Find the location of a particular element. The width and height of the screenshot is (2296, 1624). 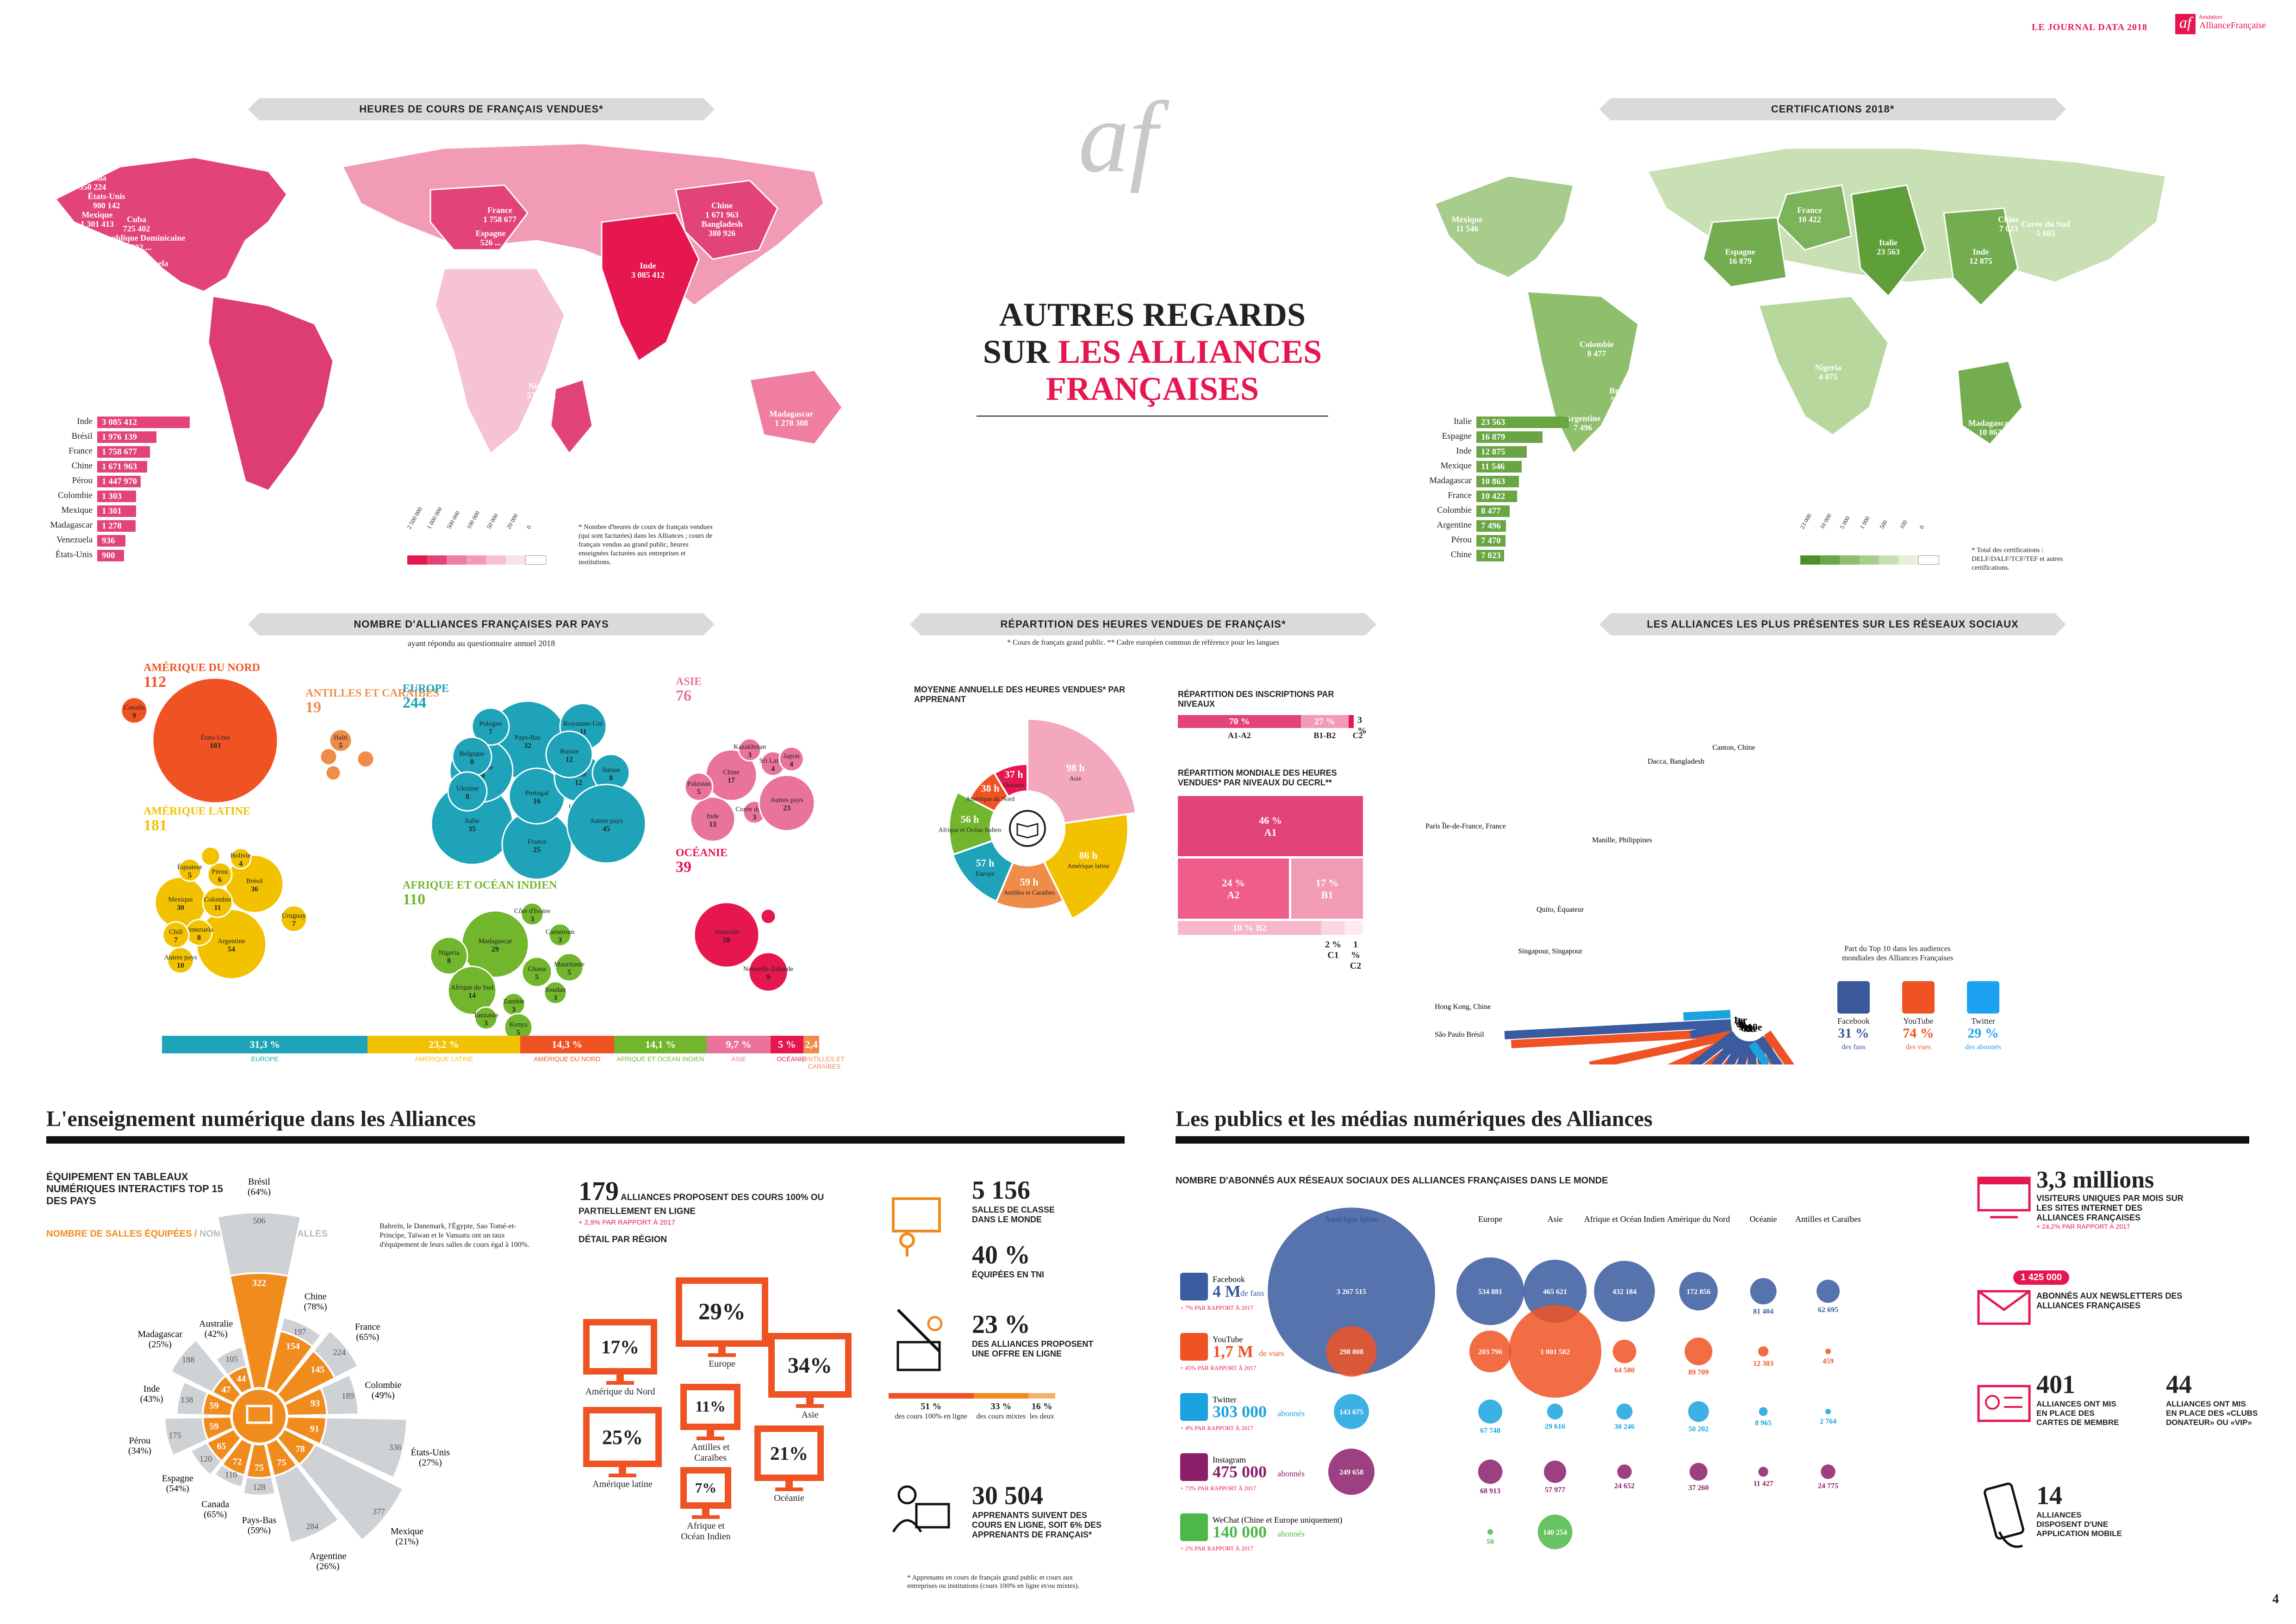

legend-tick: 20 000 is located at coordinates (512, 521).